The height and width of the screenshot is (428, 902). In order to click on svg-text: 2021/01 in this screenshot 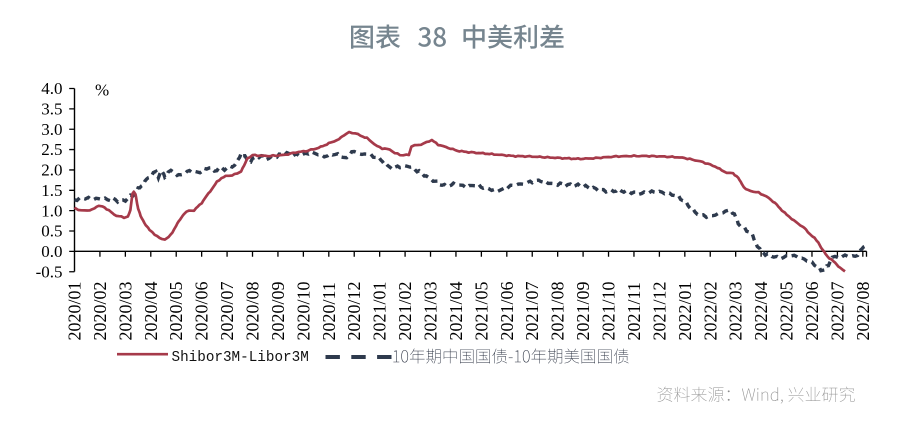, I will do `click(380, 310)`.